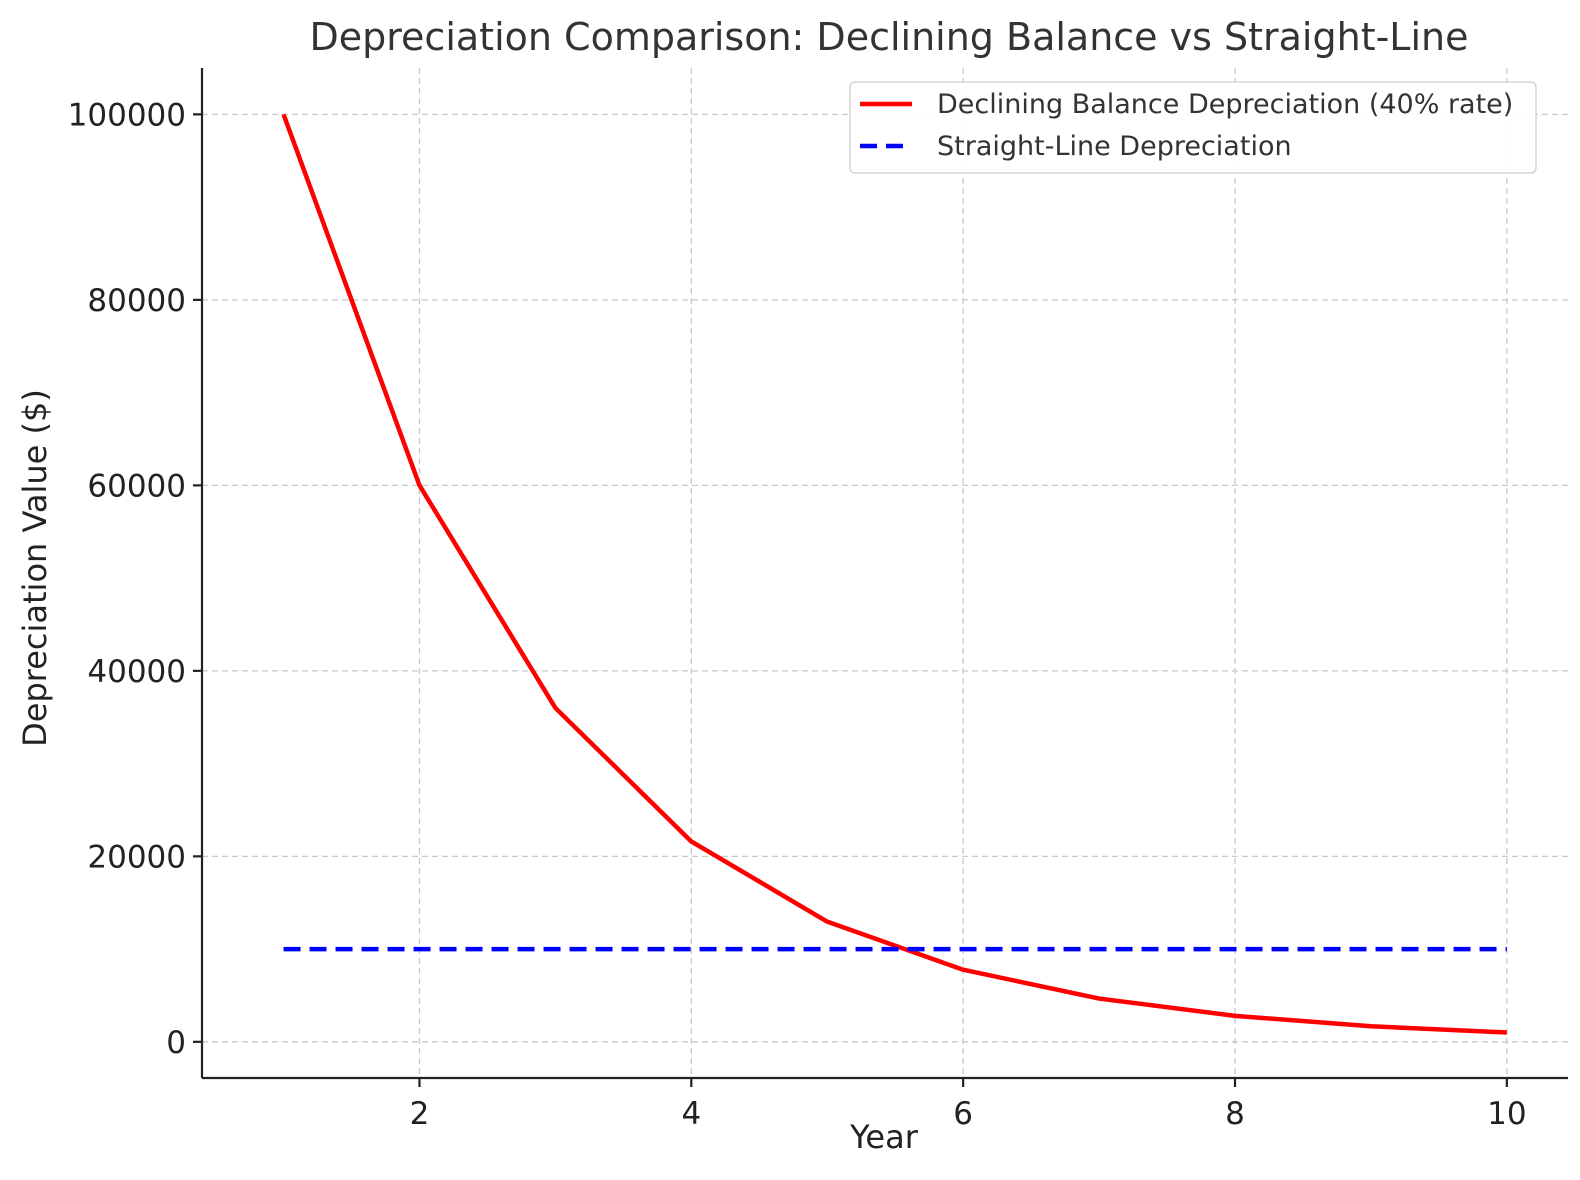  I want to click on y-tick-label: 100000, so click(127, 115).